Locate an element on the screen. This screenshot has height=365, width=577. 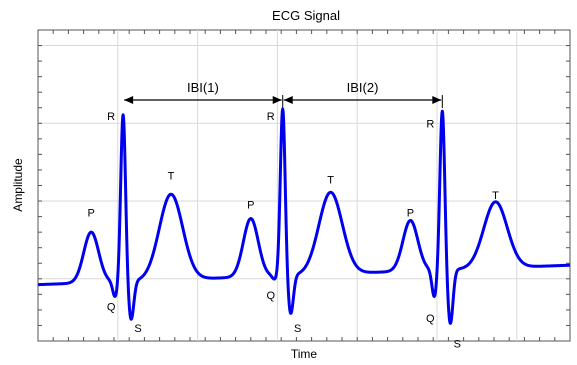
x-axis-label: Time is located at coordinates (304, 354).